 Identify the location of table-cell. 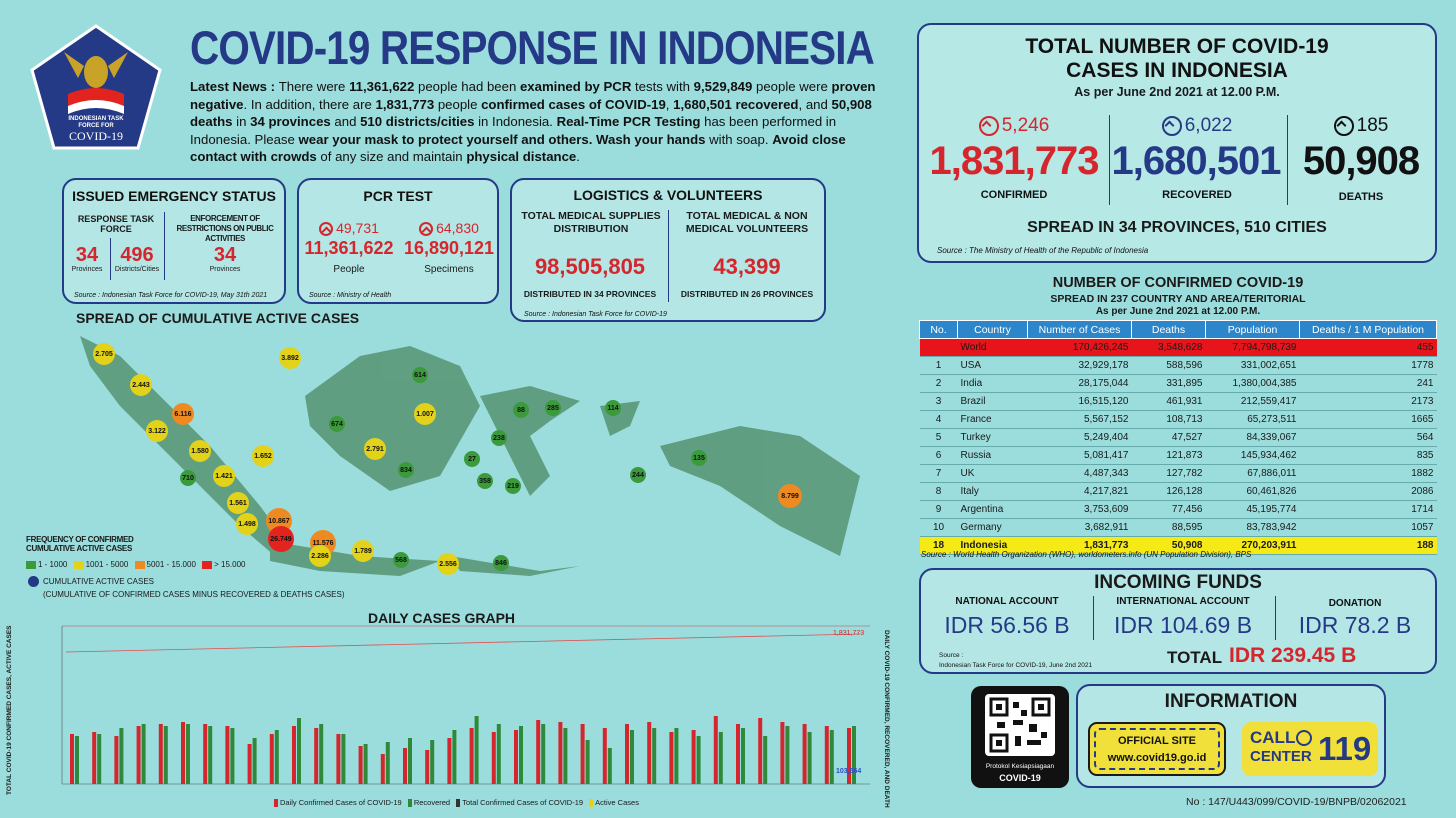
(938, 347).